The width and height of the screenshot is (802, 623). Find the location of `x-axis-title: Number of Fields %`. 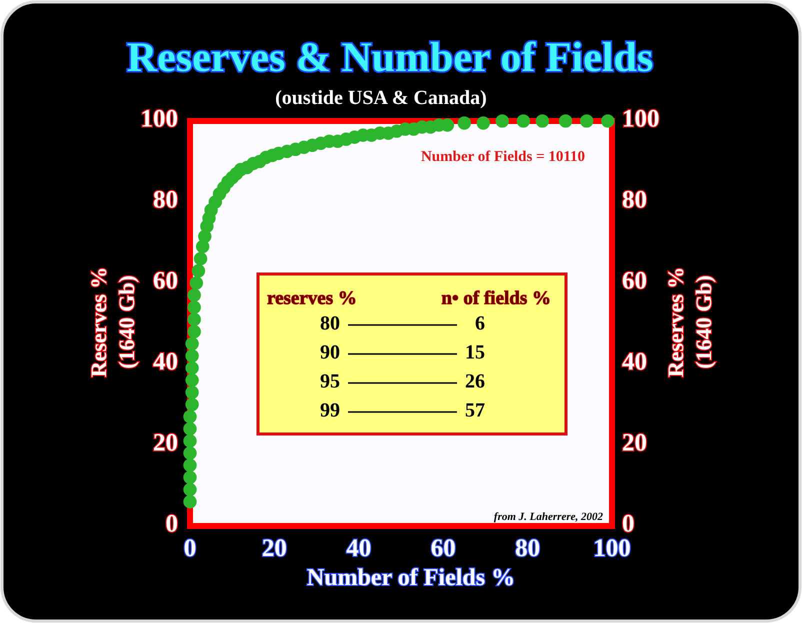

x-axis-title: Number of Fields % is located at coordinates (411, 578).